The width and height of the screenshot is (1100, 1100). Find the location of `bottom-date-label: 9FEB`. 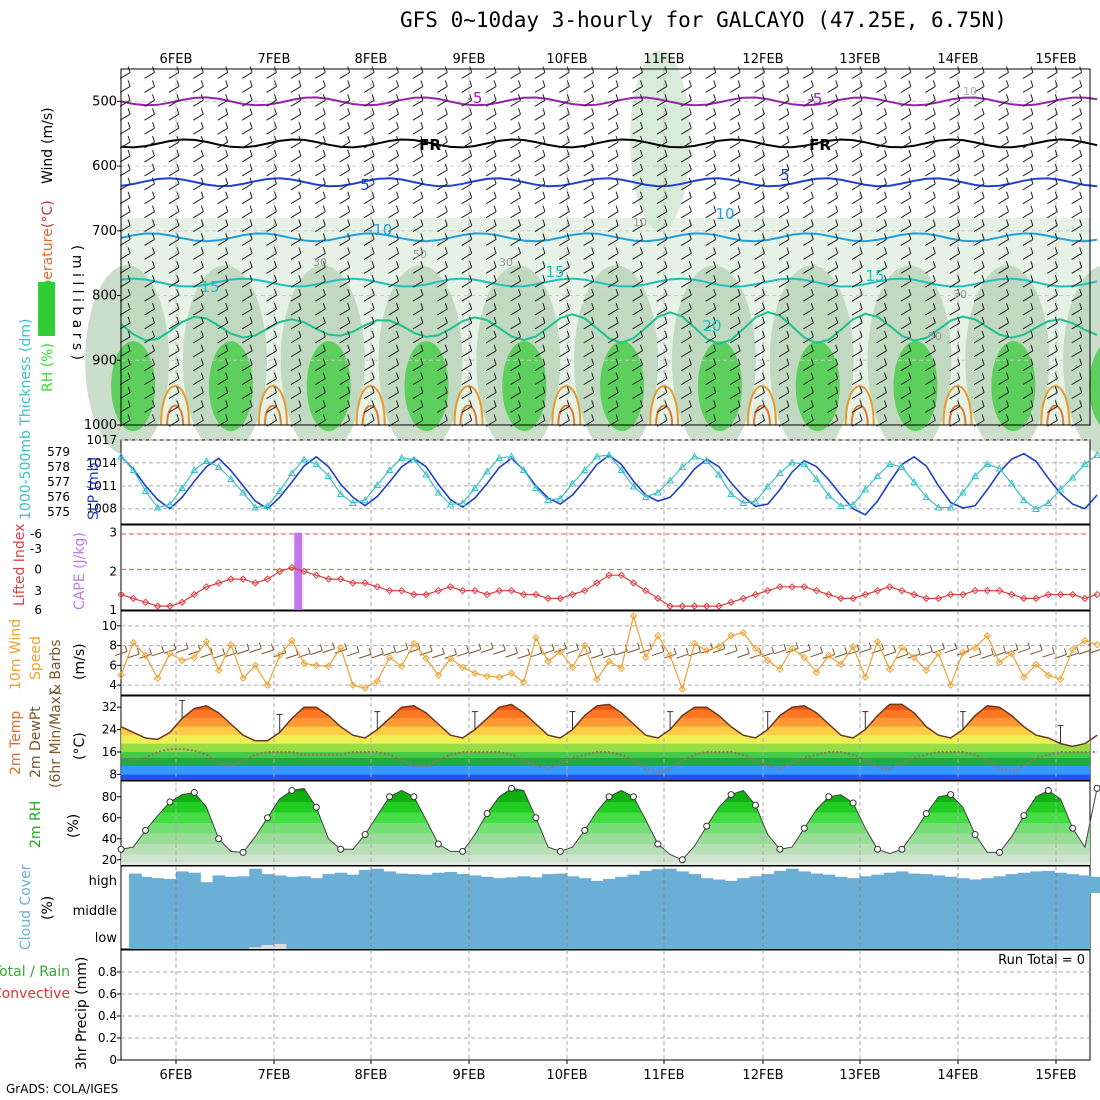

bottom-date-label: 9FEB is located at coordinates (469, 1075).